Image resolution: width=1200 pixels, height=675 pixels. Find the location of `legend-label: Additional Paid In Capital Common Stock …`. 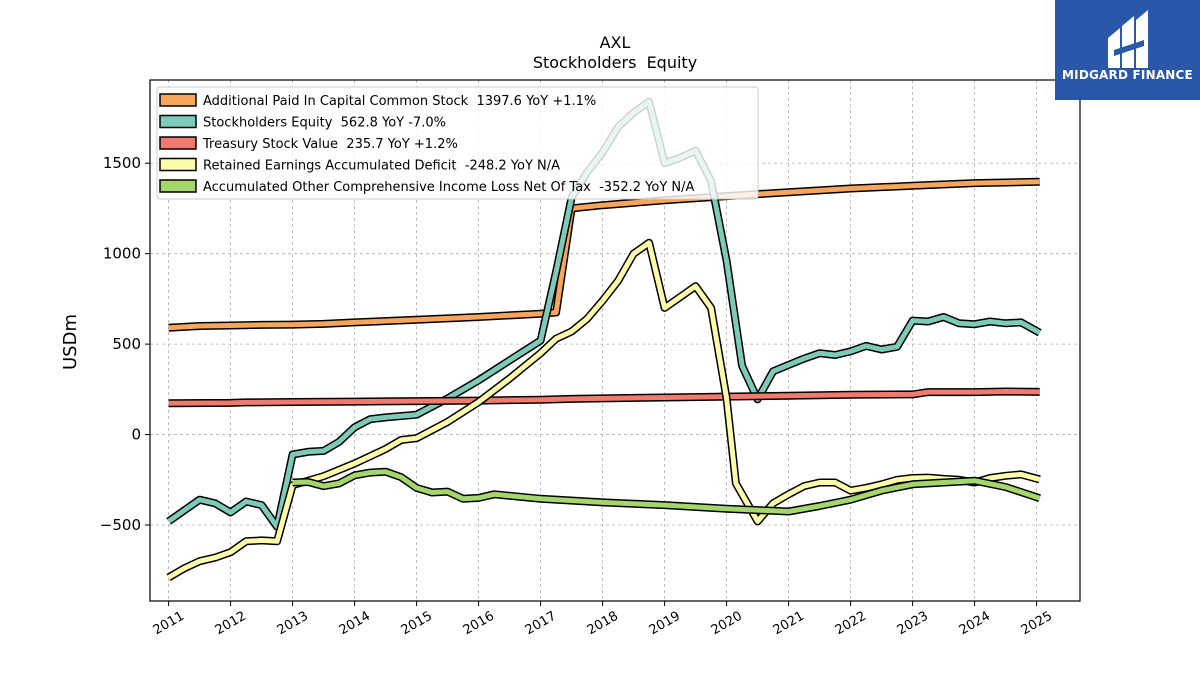

legend-label: Additional Paid In Capital Common Stock … is located at coordinates (399, 101).